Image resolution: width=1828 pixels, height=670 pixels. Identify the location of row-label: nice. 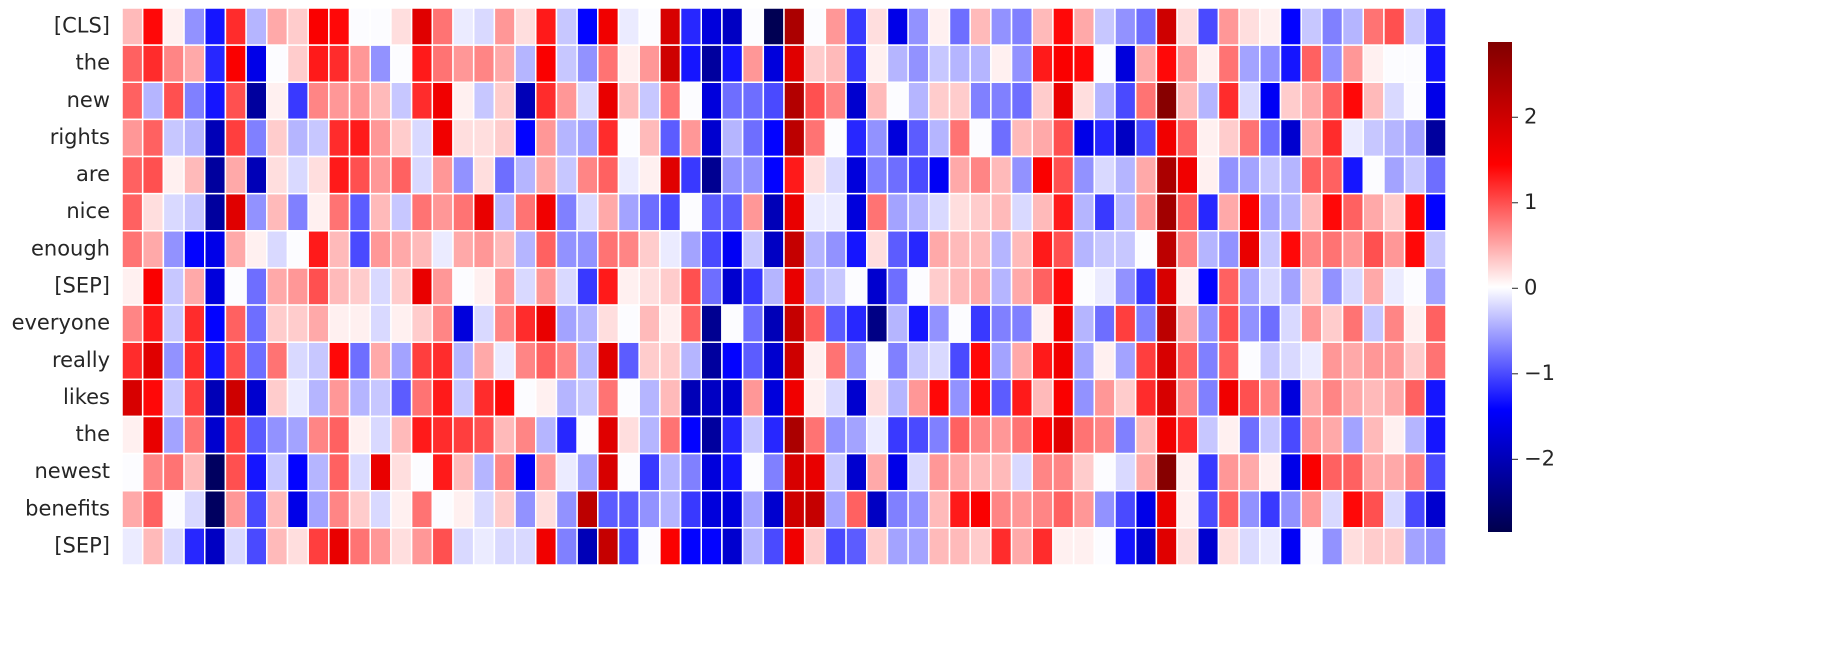
(88, 211).